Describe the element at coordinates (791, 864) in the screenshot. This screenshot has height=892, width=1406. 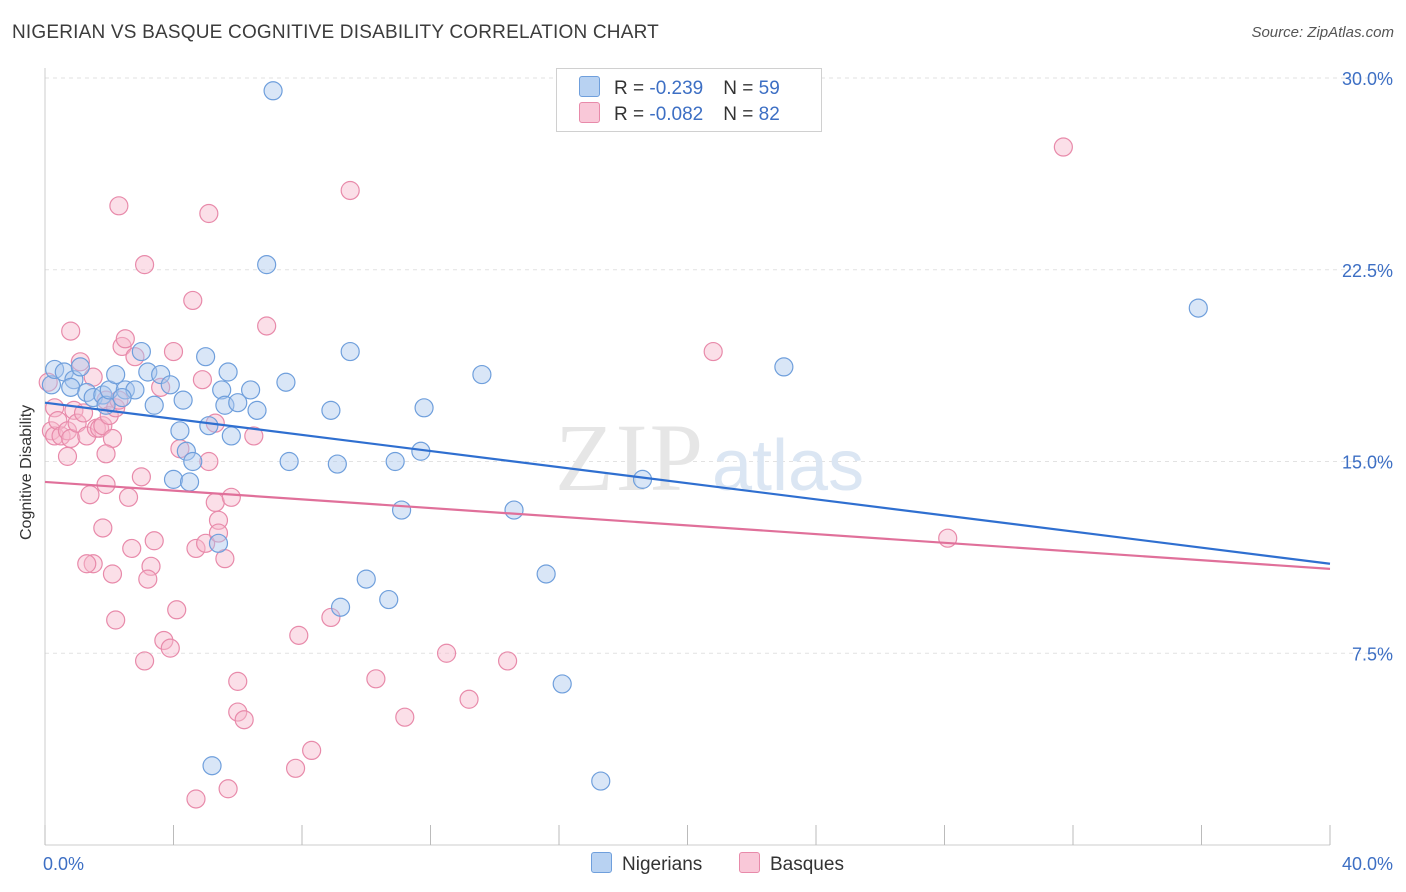
I see `legend-item-basques: Basques` at that location.